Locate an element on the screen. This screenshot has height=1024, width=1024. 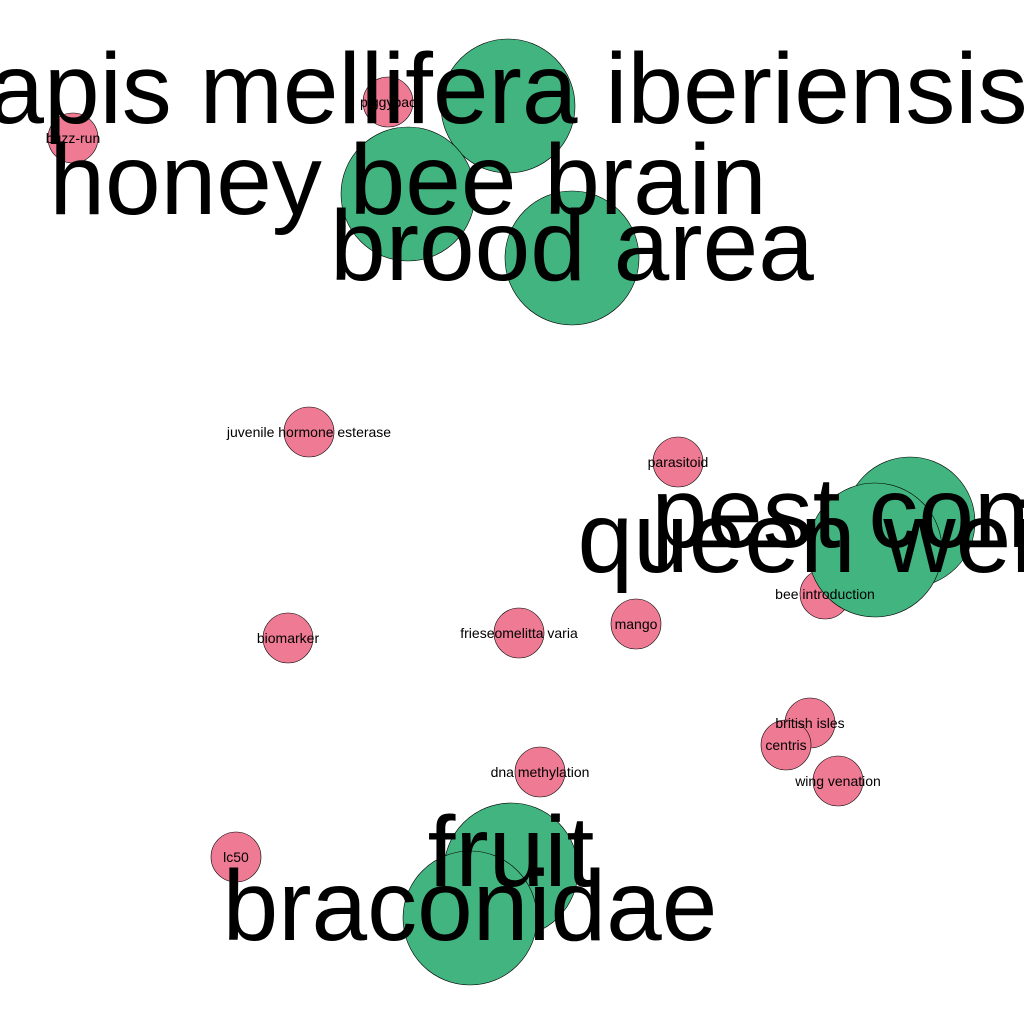
node-honey-bee-brain is located at coordinates (408, 194).